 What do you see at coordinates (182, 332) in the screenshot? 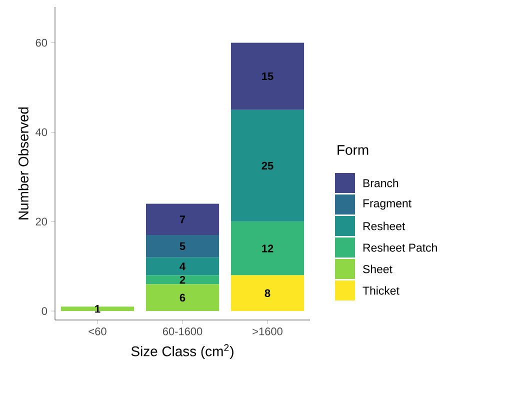
I see `x-tick-label: 60-1600` at bounding box center [182, 332].